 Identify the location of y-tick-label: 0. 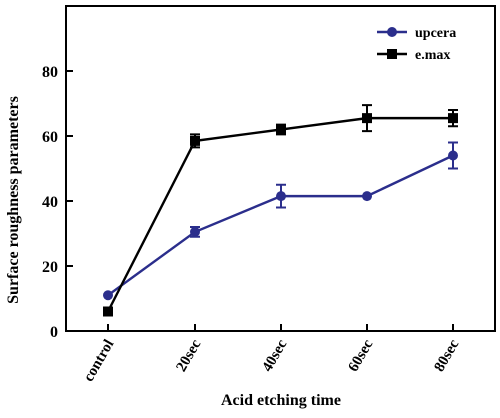
(54, 332).